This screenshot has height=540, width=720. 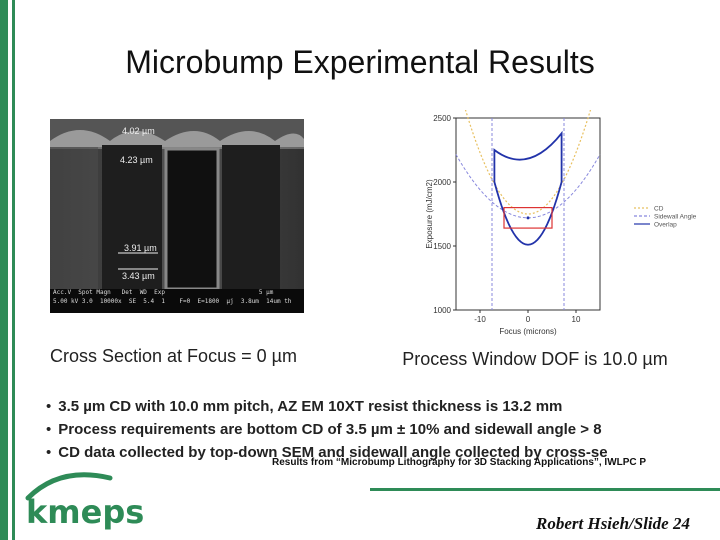 I want to click on process-window-rect, so click(x=528, y=217).